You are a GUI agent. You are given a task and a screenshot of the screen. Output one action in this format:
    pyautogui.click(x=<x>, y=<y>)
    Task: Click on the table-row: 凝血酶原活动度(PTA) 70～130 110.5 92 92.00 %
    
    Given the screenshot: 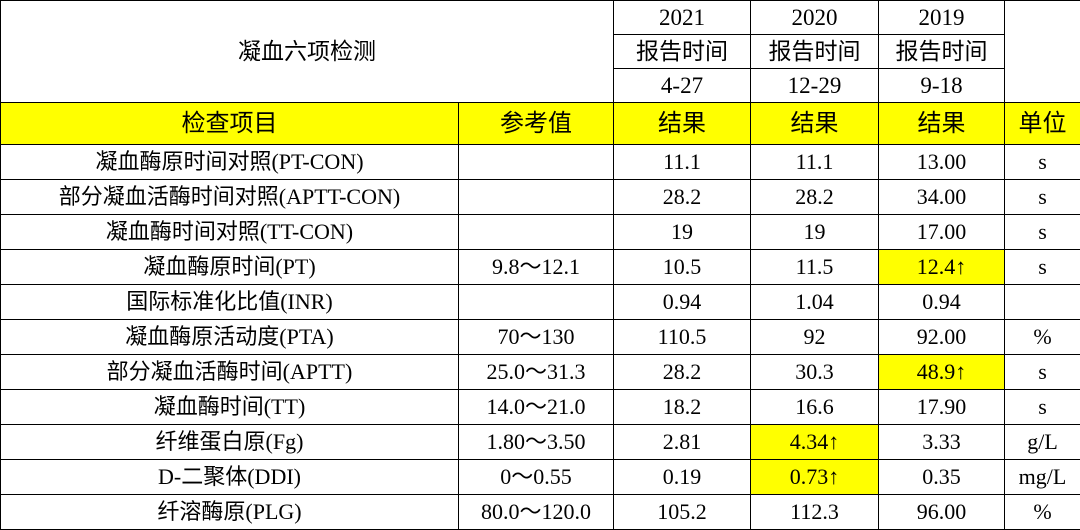 What is the action you would take?
    pyautogui.click(x=540, y=337)
    